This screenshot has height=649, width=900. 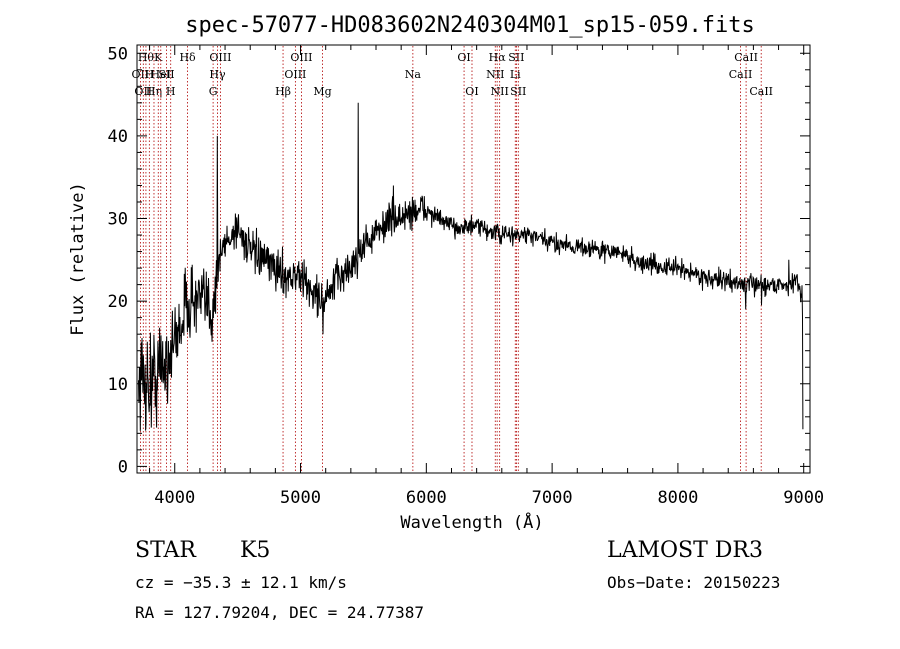 I want to click on line-marker-label-24: SII, so click(x=516, y=57).